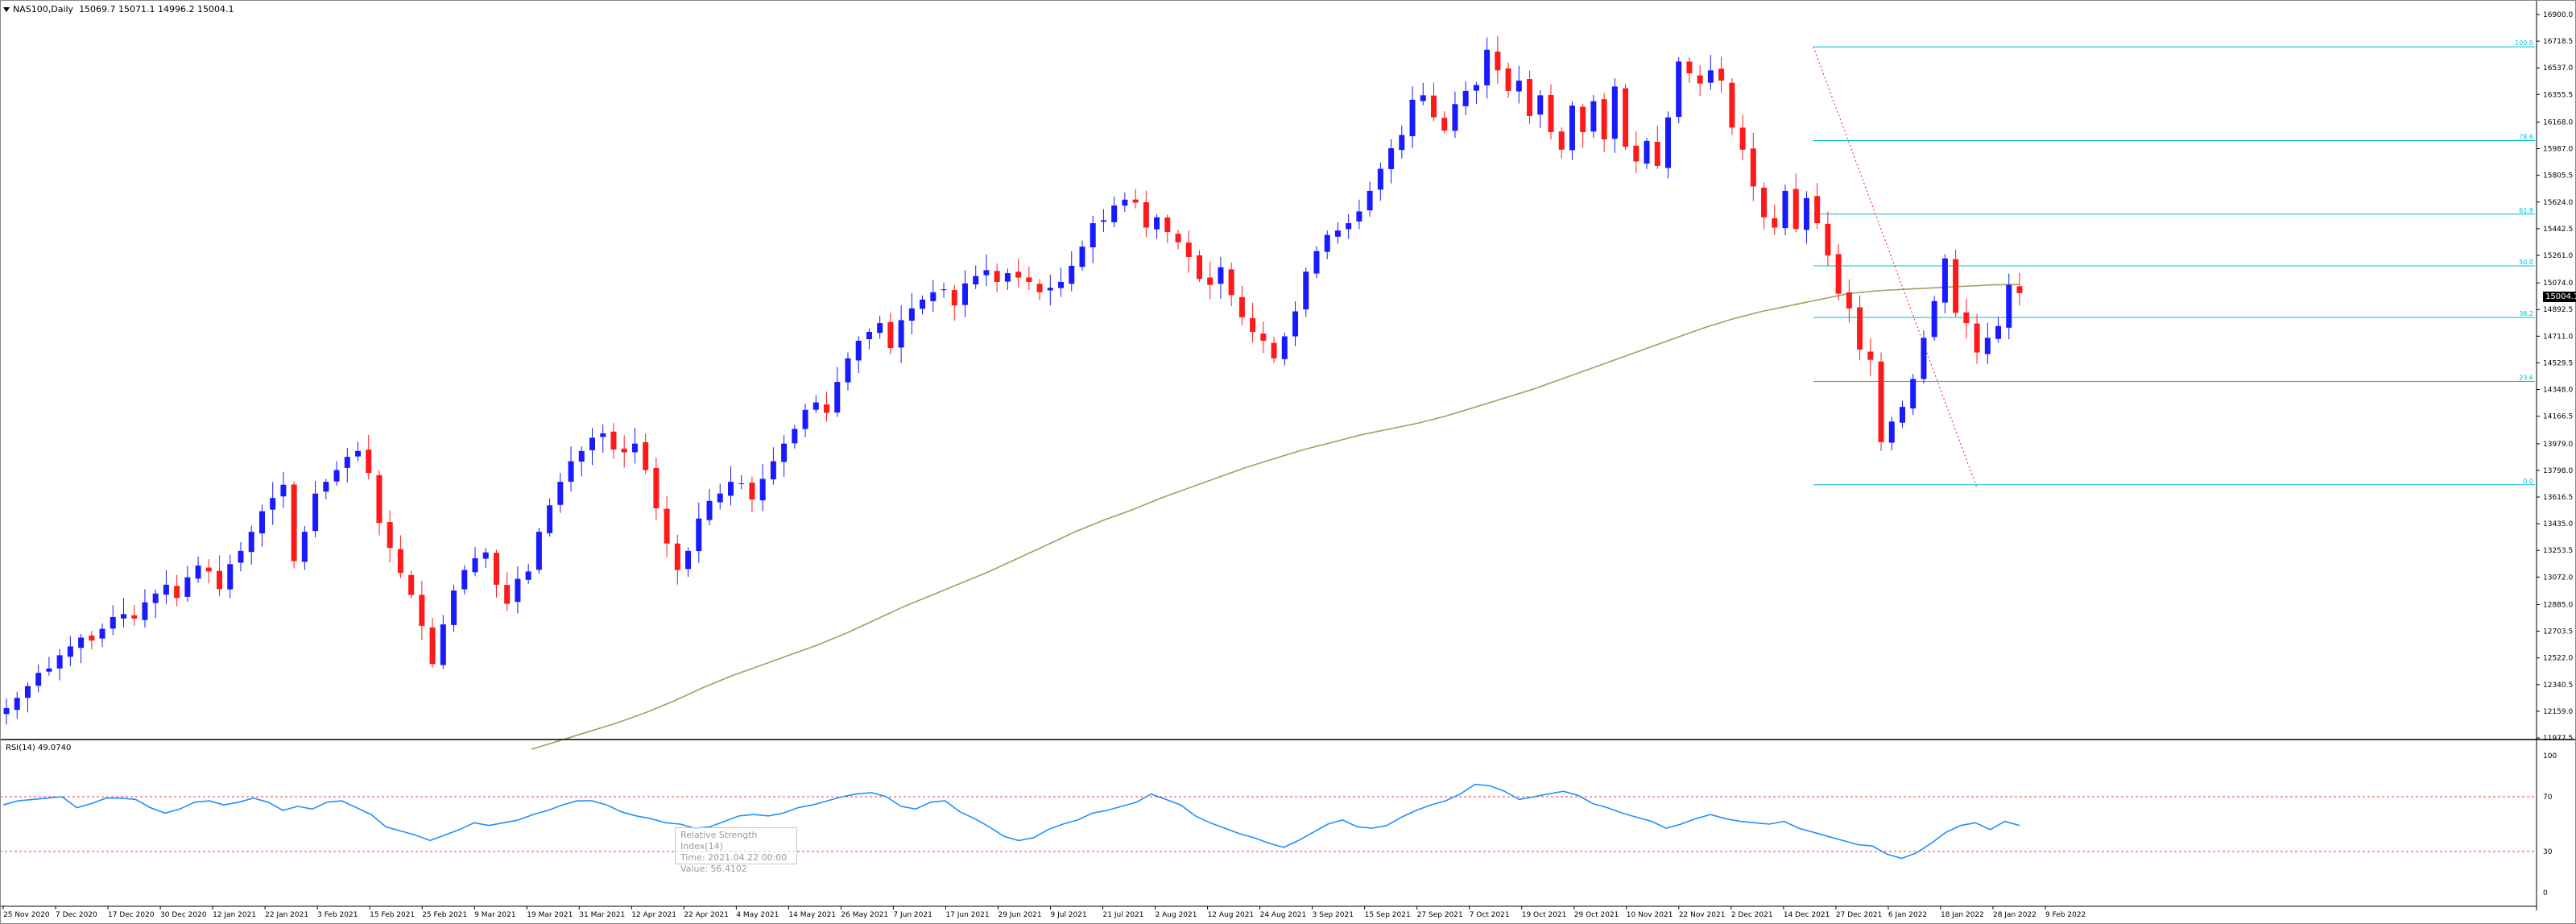 Image resolution: width=2576 pixels, height=924 pixels. Describe the element at coordinates (654, 915) in the screenshot. I see `date-tick-label: 12 Apr 2021` at that location.